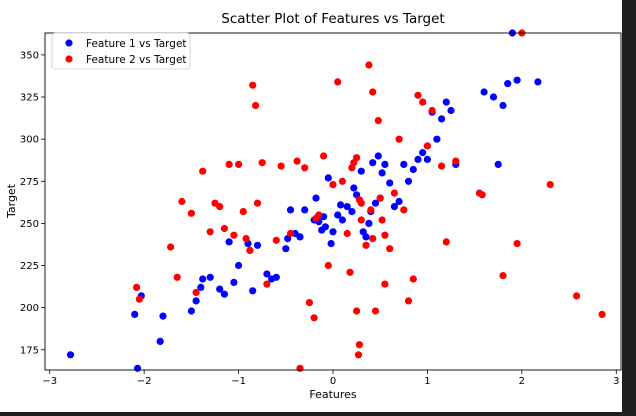 The image size is (636, 416). I want to click on y-tick-label: 225, so click(29, 266).